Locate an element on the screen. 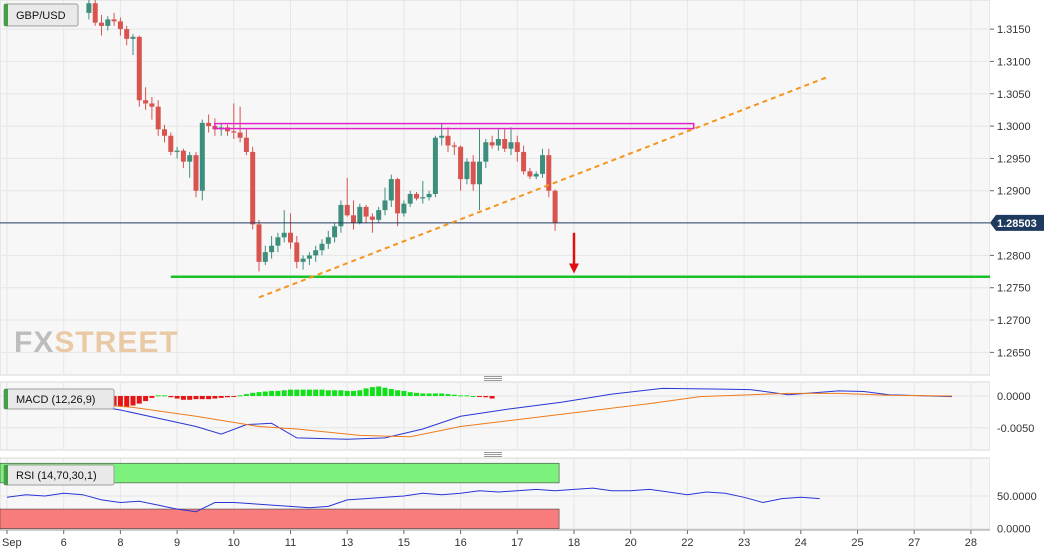  time-tick-label: 27 is located at coordinates (914, 543).